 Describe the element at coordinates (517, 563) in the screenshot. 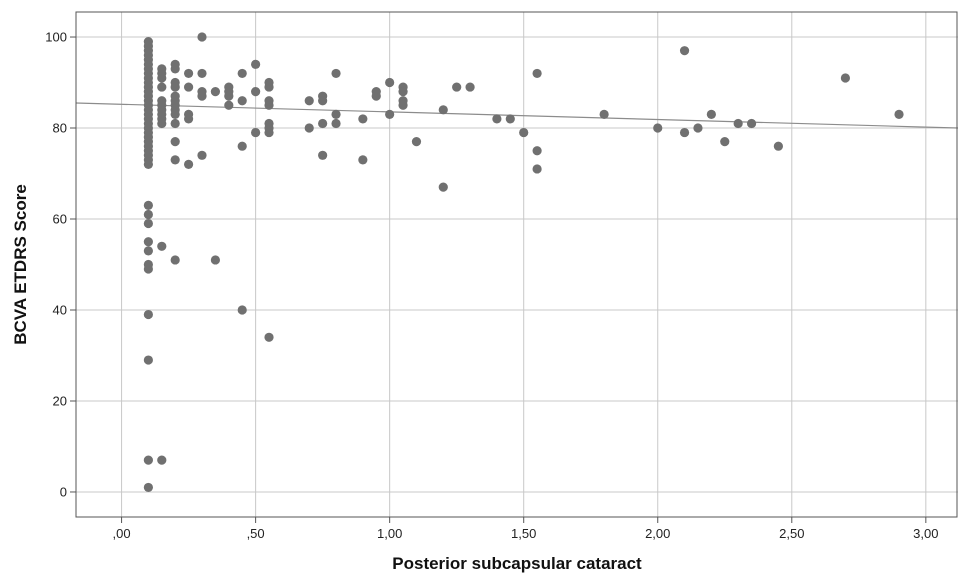

I see `x-axis-title: Posterior subcapsular cataract` at that location.